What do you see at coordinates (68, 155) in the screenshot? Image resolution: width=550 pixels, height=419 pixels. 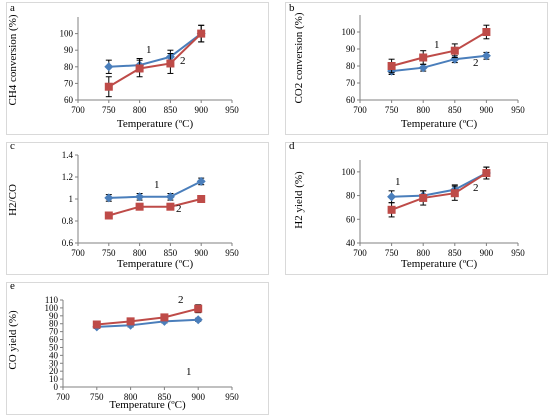 I see `y-tick-label: 1.4` at bounding box center [68, 155].